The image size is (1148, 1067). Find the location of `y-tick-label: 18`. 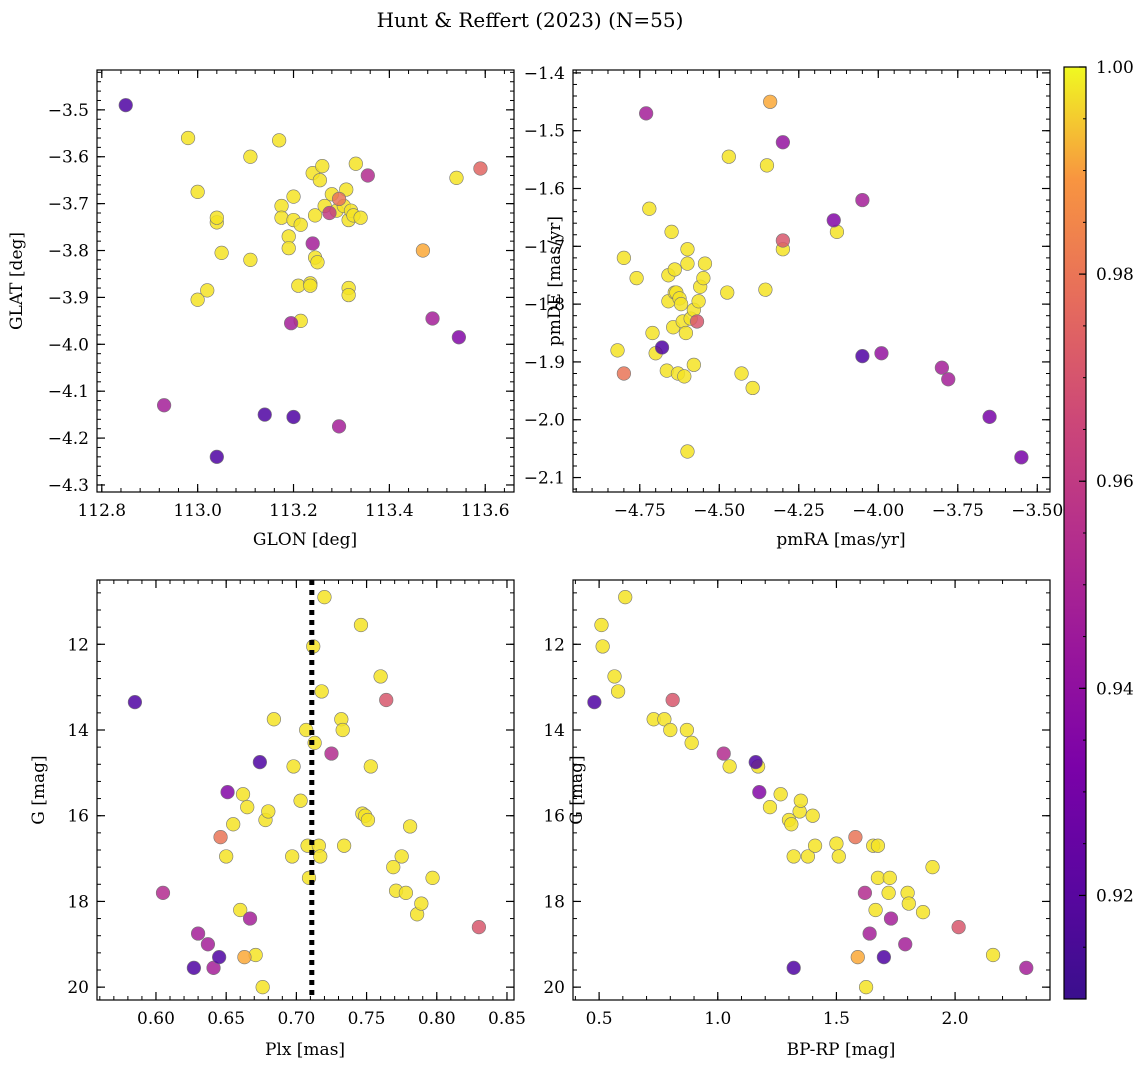

y-tick-label: 18 is located at coordinates (554, 902).